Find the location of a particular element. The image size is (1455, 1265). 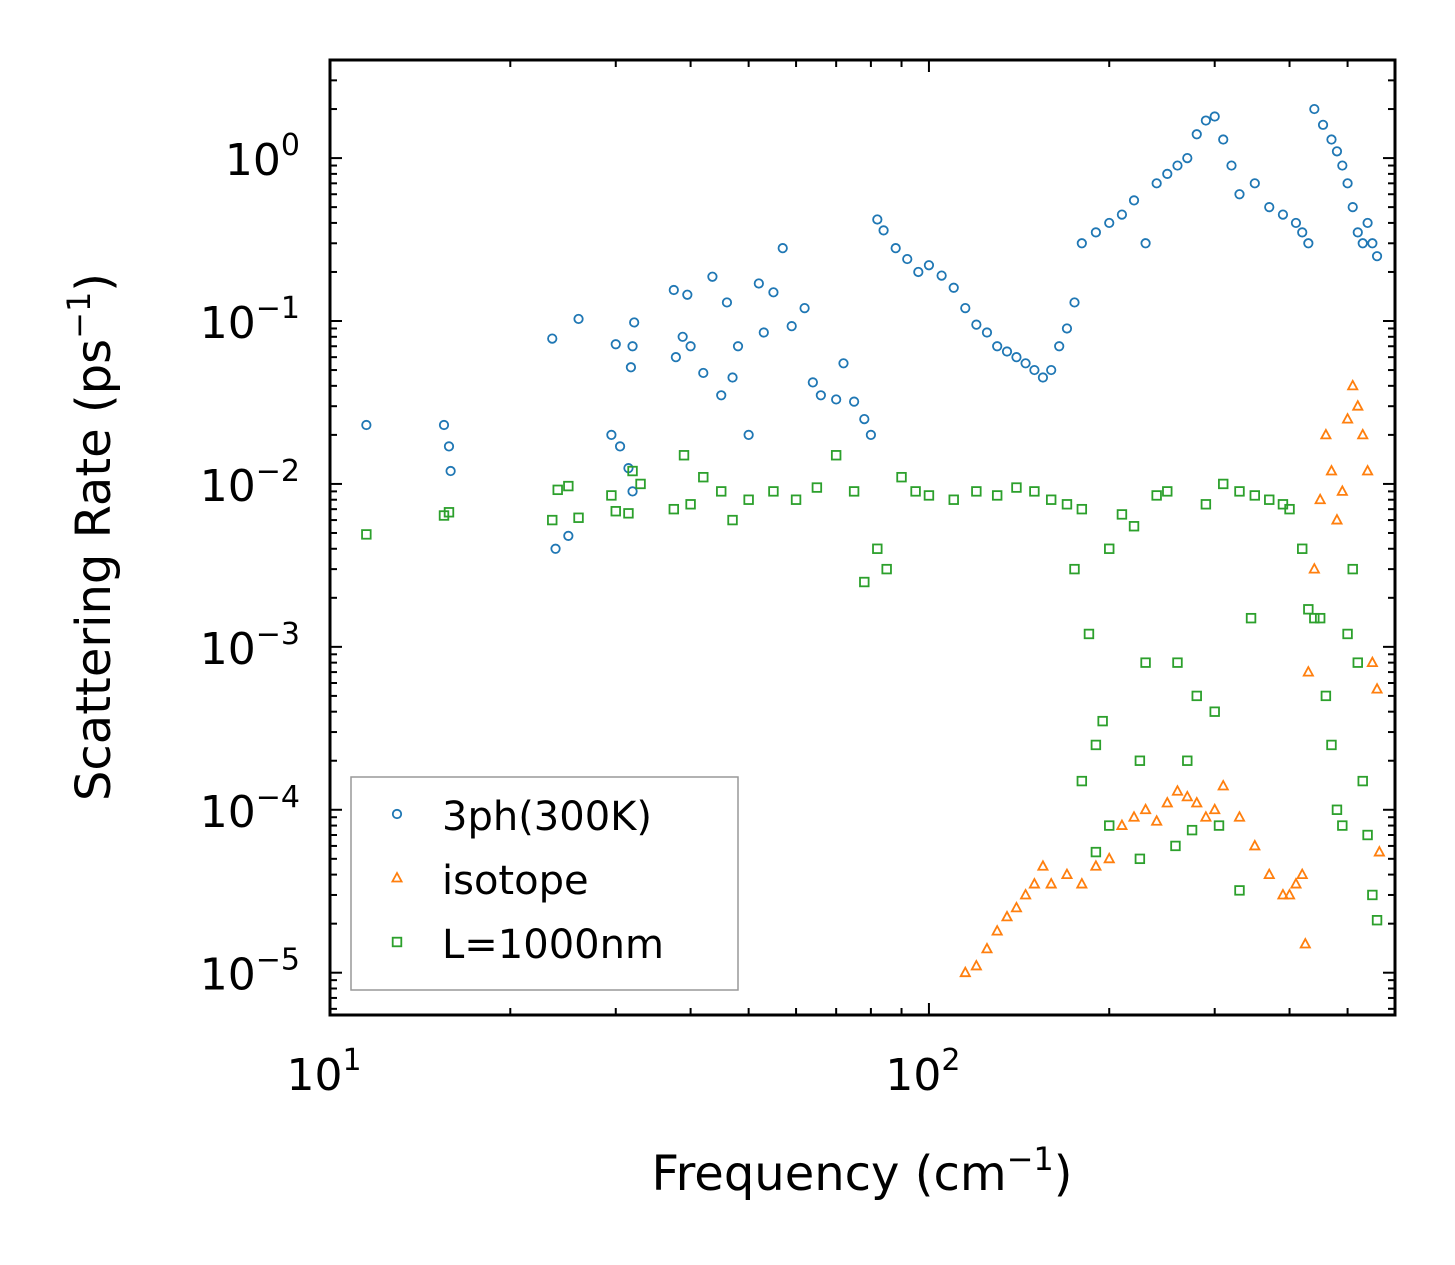

legend-box is located at coordinates (544, 883).